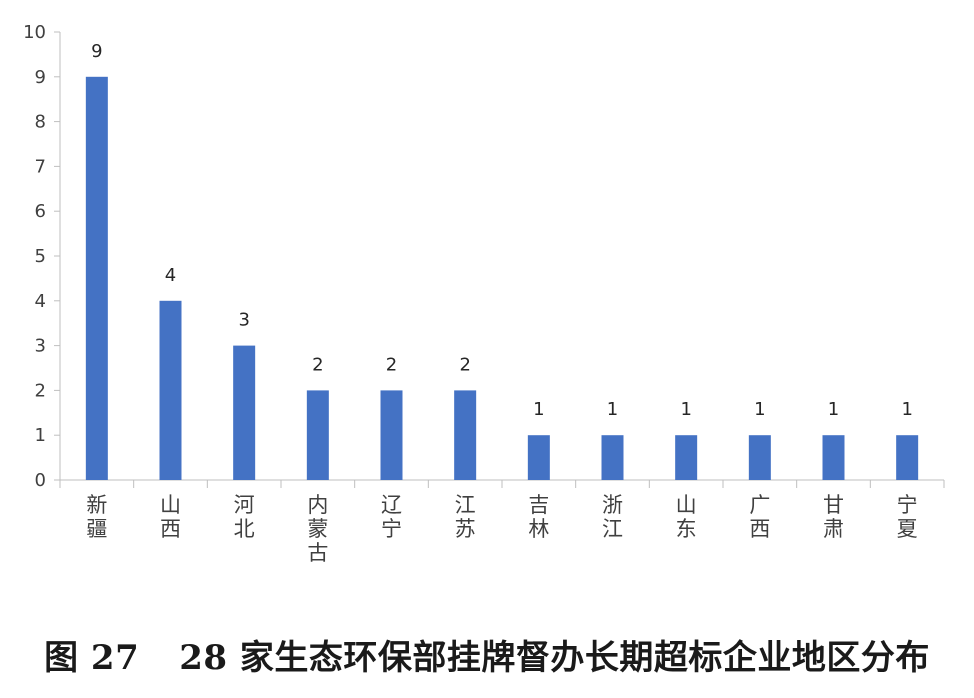 This screenshot has height=698, width=974. I want to click on figure-number: 图 27, so click(92, 658).